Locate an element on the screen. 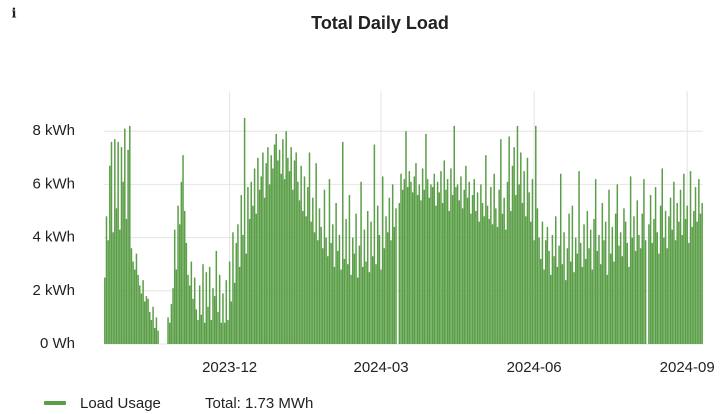 The width and height of the screenshot is (725, 414). chart-title: Total Daily Load is located at coordinates (380, 23).